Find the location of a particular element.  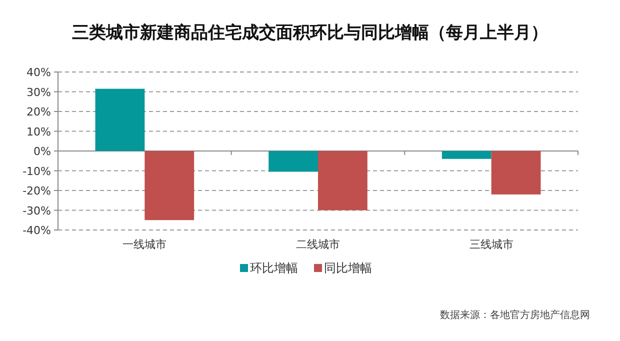

y-tick-label: 40% is located at coordinates (38, 72).